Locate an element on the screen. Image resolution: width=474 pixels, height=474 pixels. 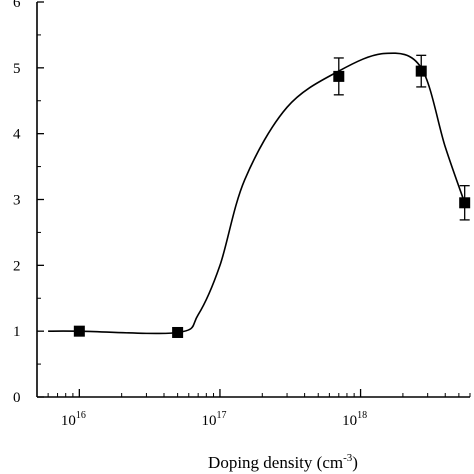
y-tick-label: 4 is located at coordinates (17, 135).